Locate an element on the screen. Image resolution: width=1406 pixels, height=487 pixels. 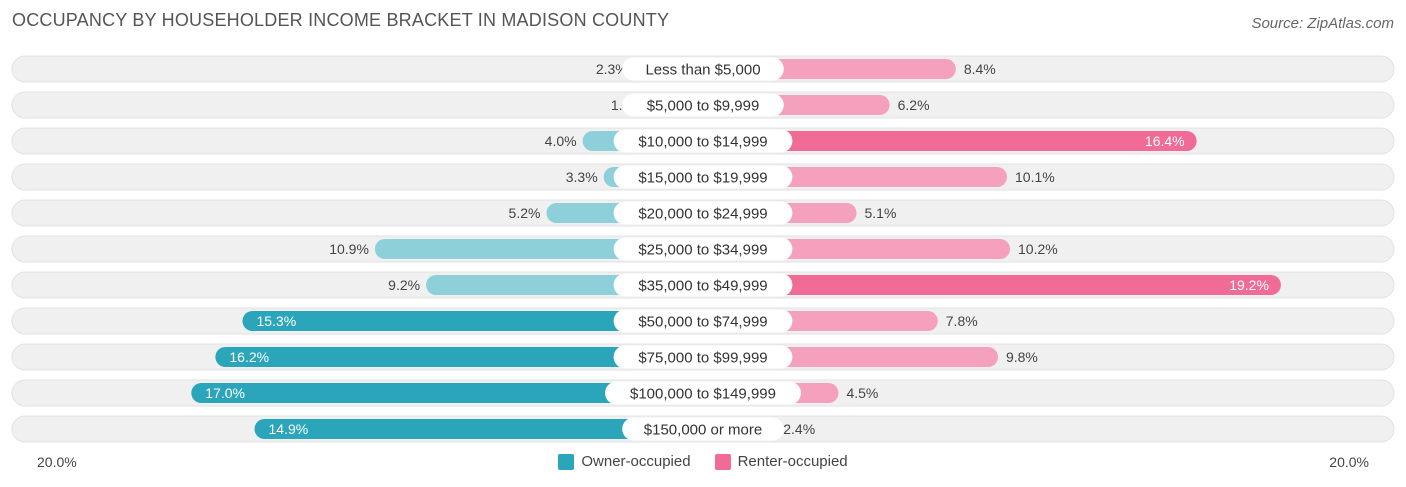
category-label: $35,000 to $49,999 is located at coordinates (702, 286).